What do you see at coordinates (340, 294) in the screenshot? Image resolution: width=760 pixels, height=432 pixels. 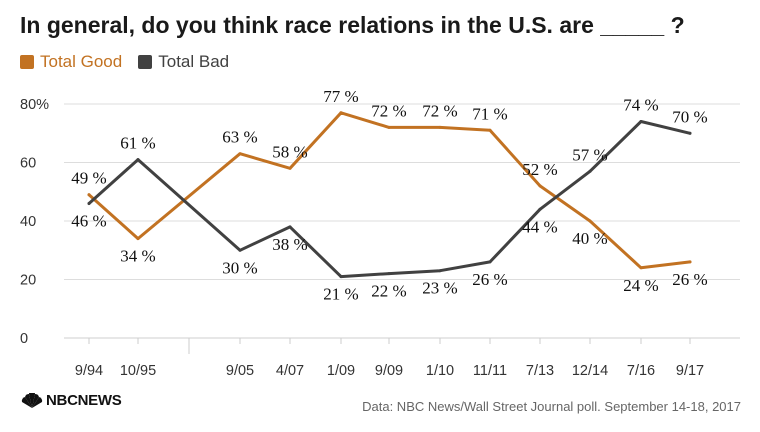 I see `data-label-bad: 21 %` at bounding box center [340, 294].